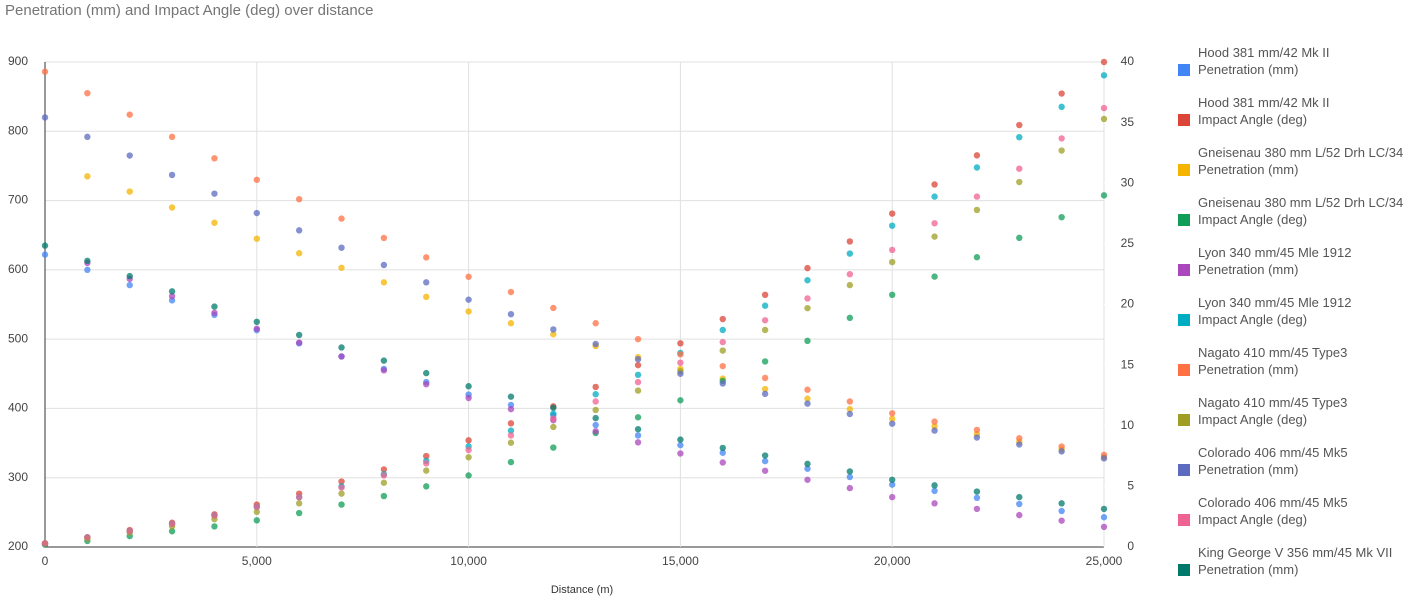  I want to click on x-tick-label: 25,000, so click(1104, 561).